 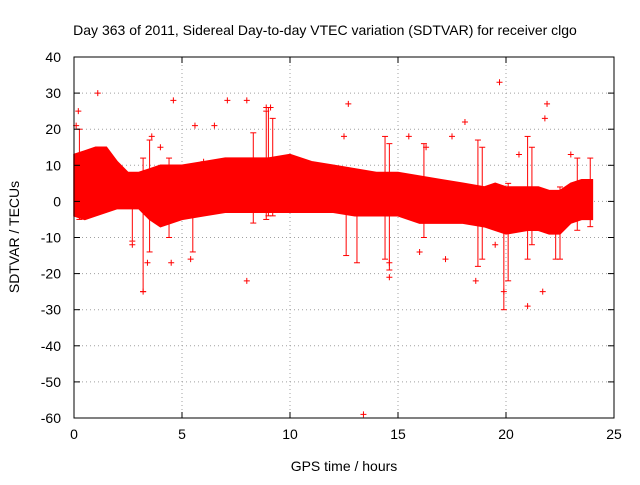 What do you see at coordinates (74, 434) in the screenshot?
I see `x-tick-label: 0` at bounding box center [74, 434].